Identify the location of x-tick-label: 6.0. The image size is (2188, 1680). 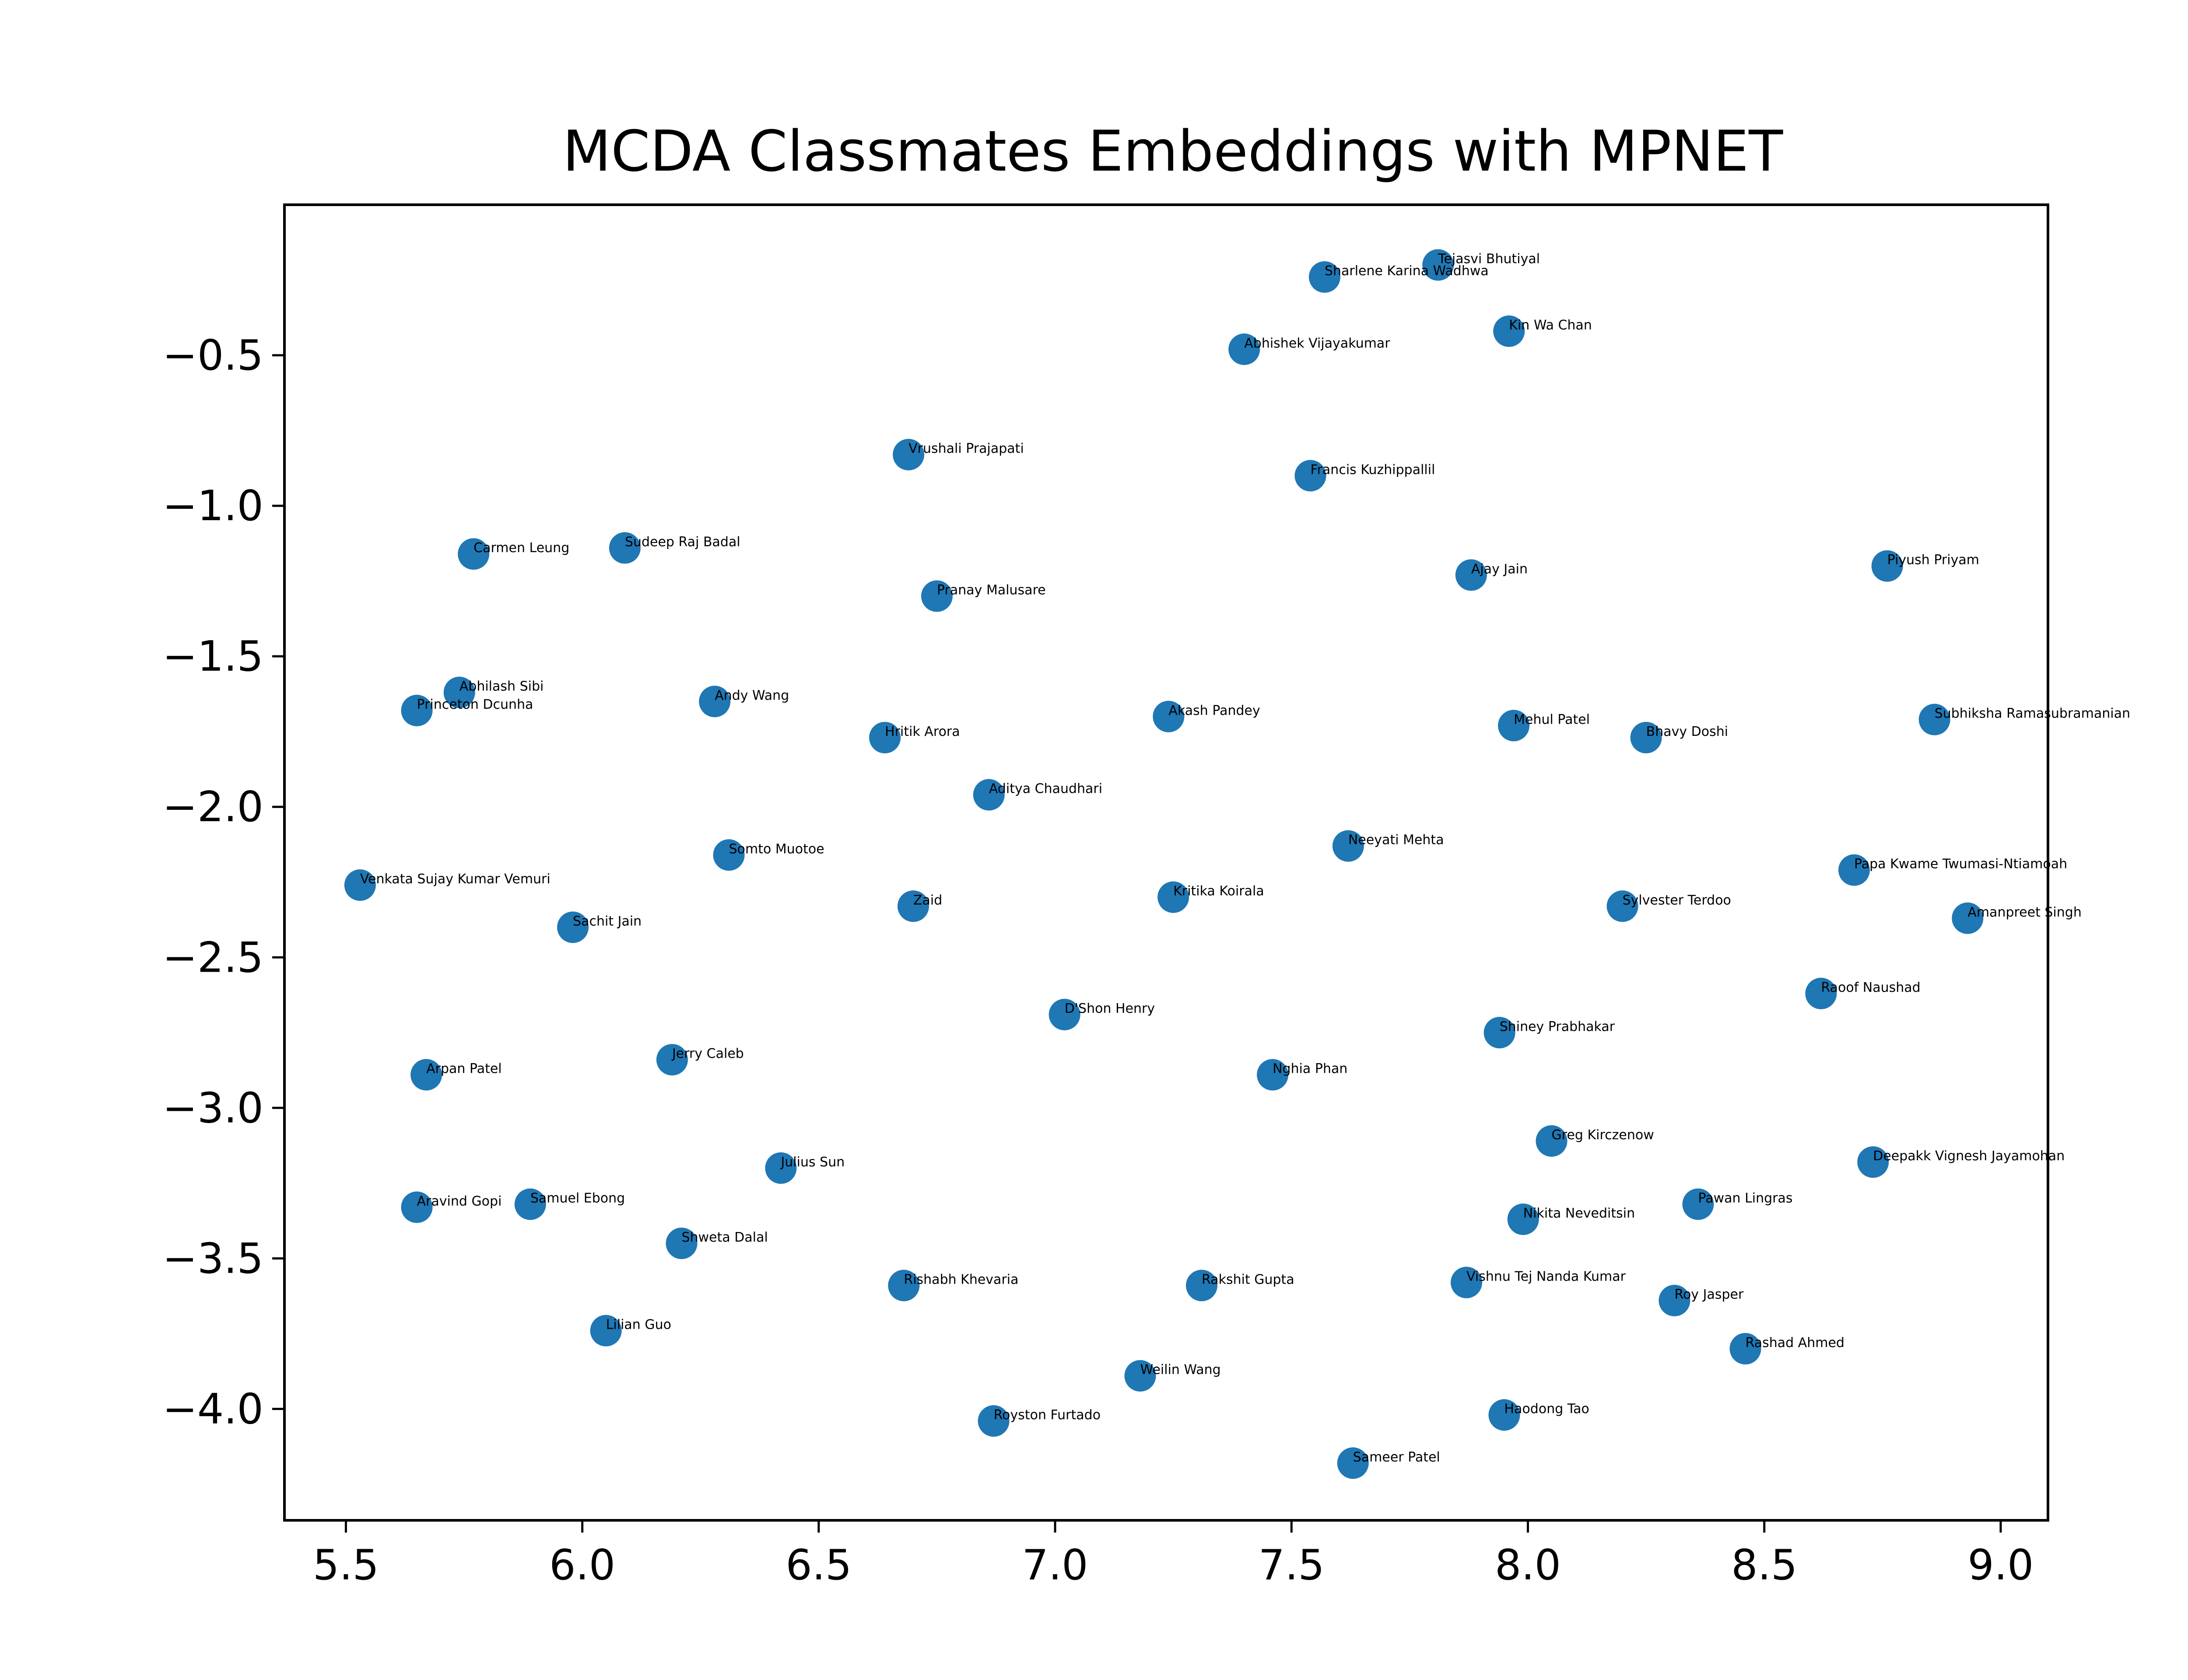
(582, 1565).